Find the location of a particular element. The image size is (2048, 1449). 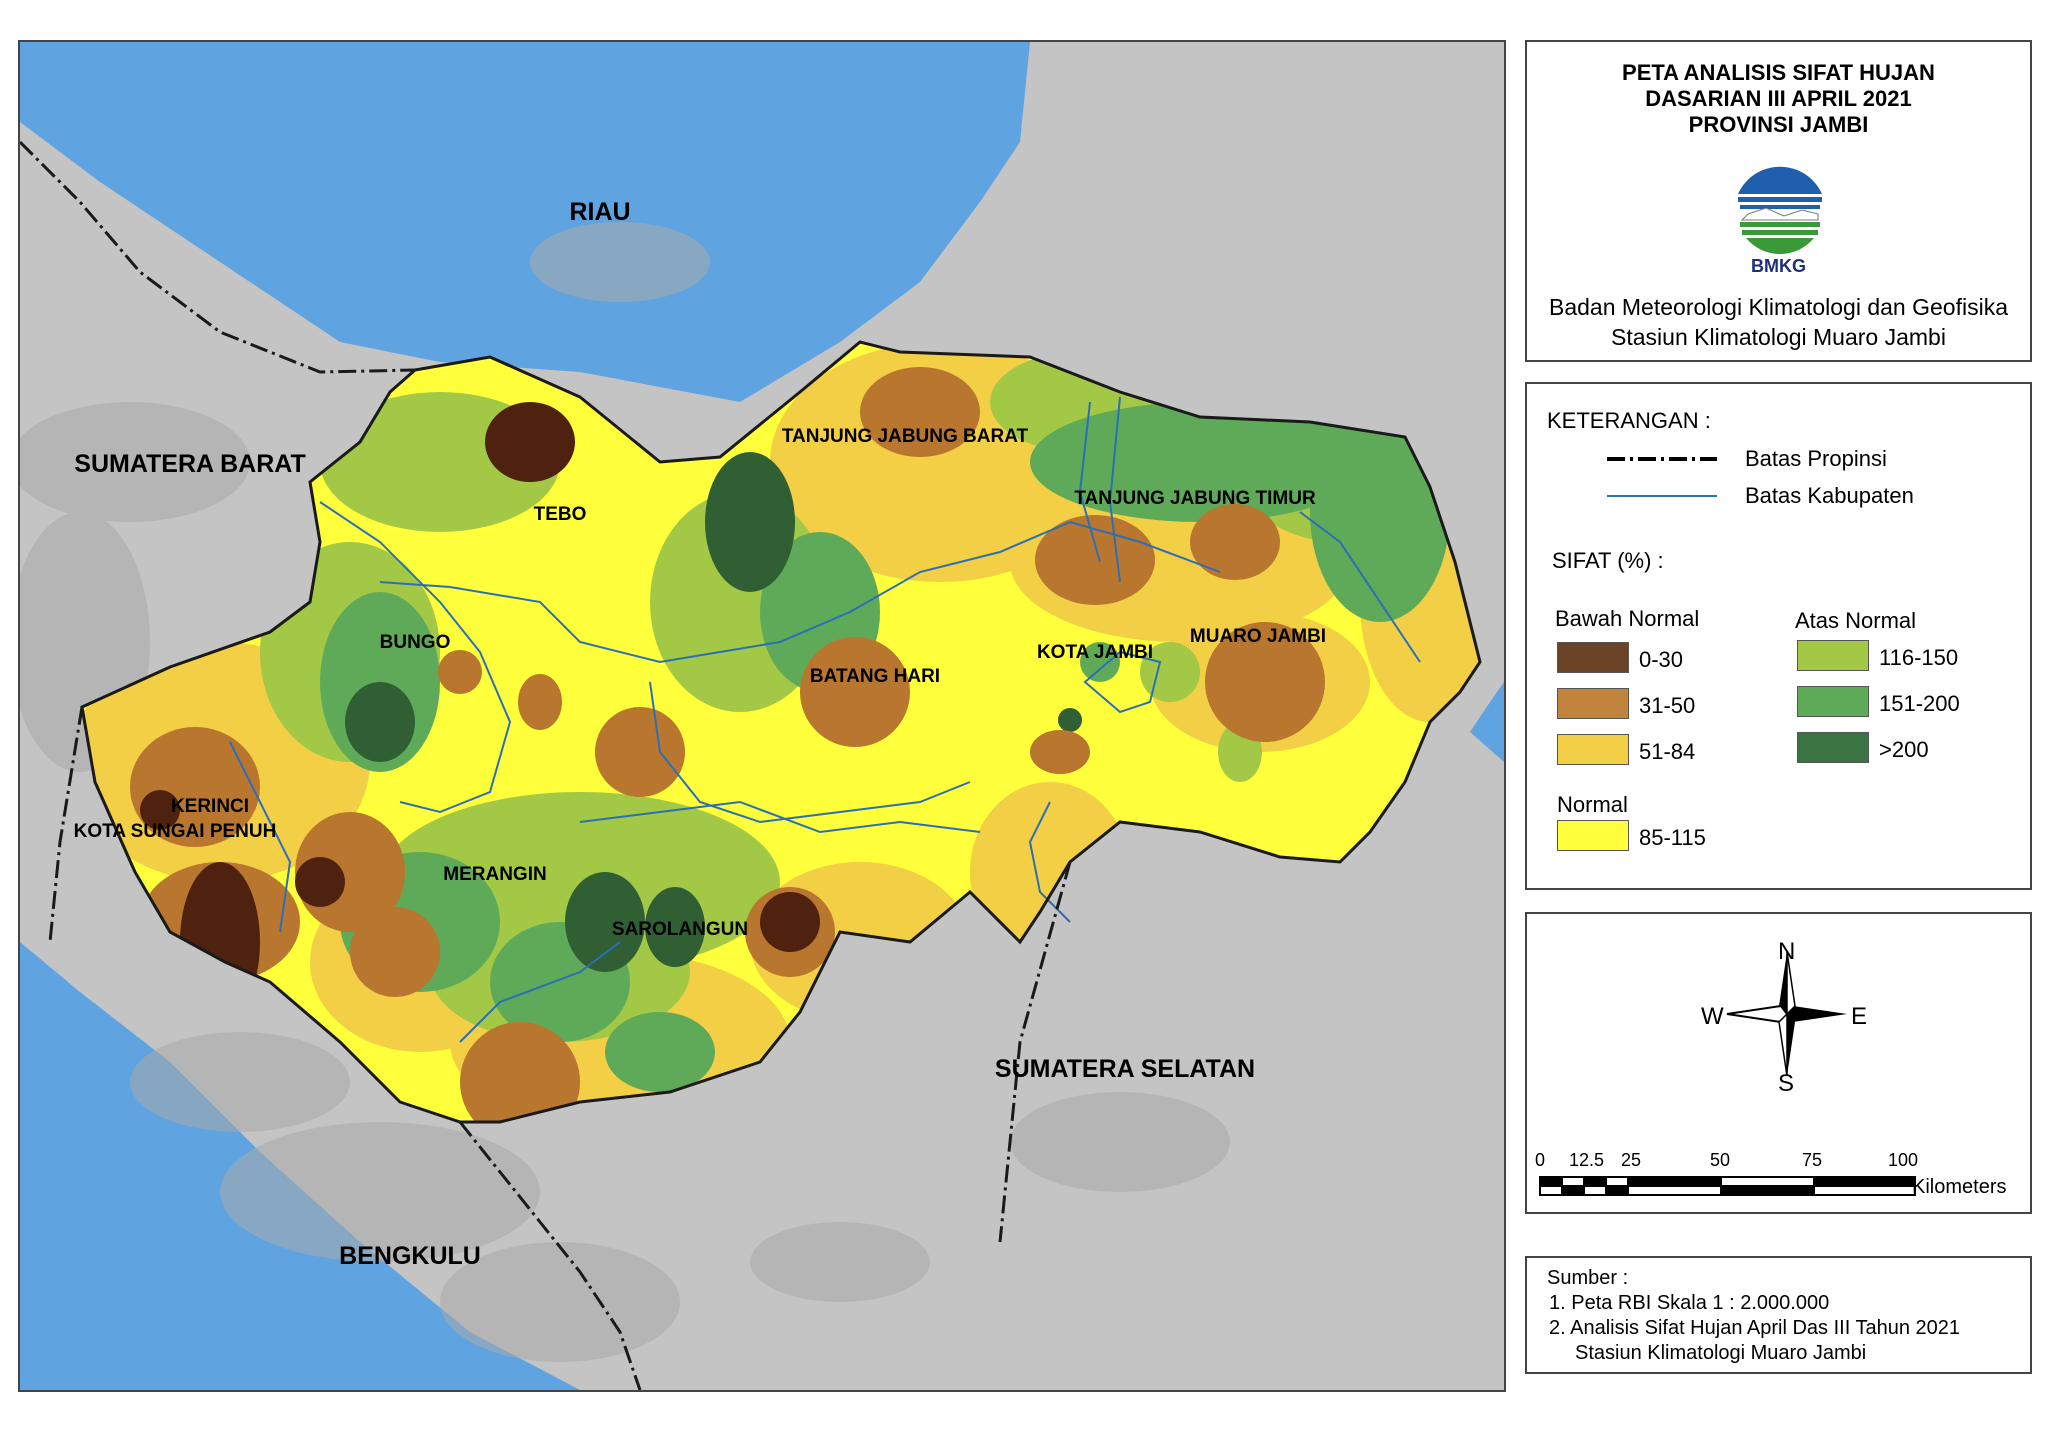

station-name: Stasiun Klimatologi Muaro Jambi is located at coordinates (1778, 337).